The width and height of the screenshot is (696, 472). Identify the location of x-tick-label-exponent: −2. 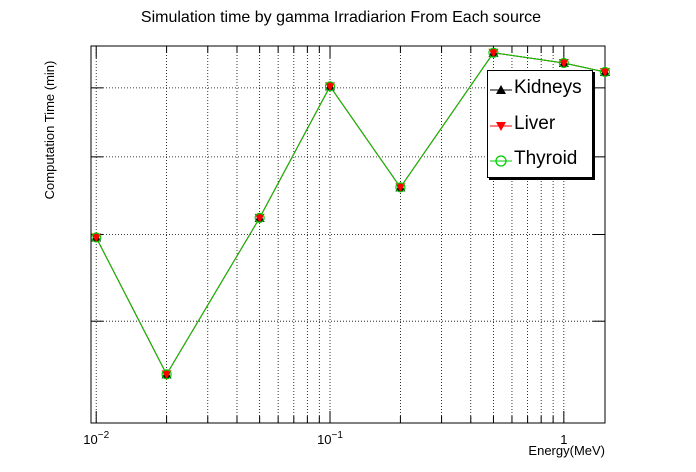
(104, 435).